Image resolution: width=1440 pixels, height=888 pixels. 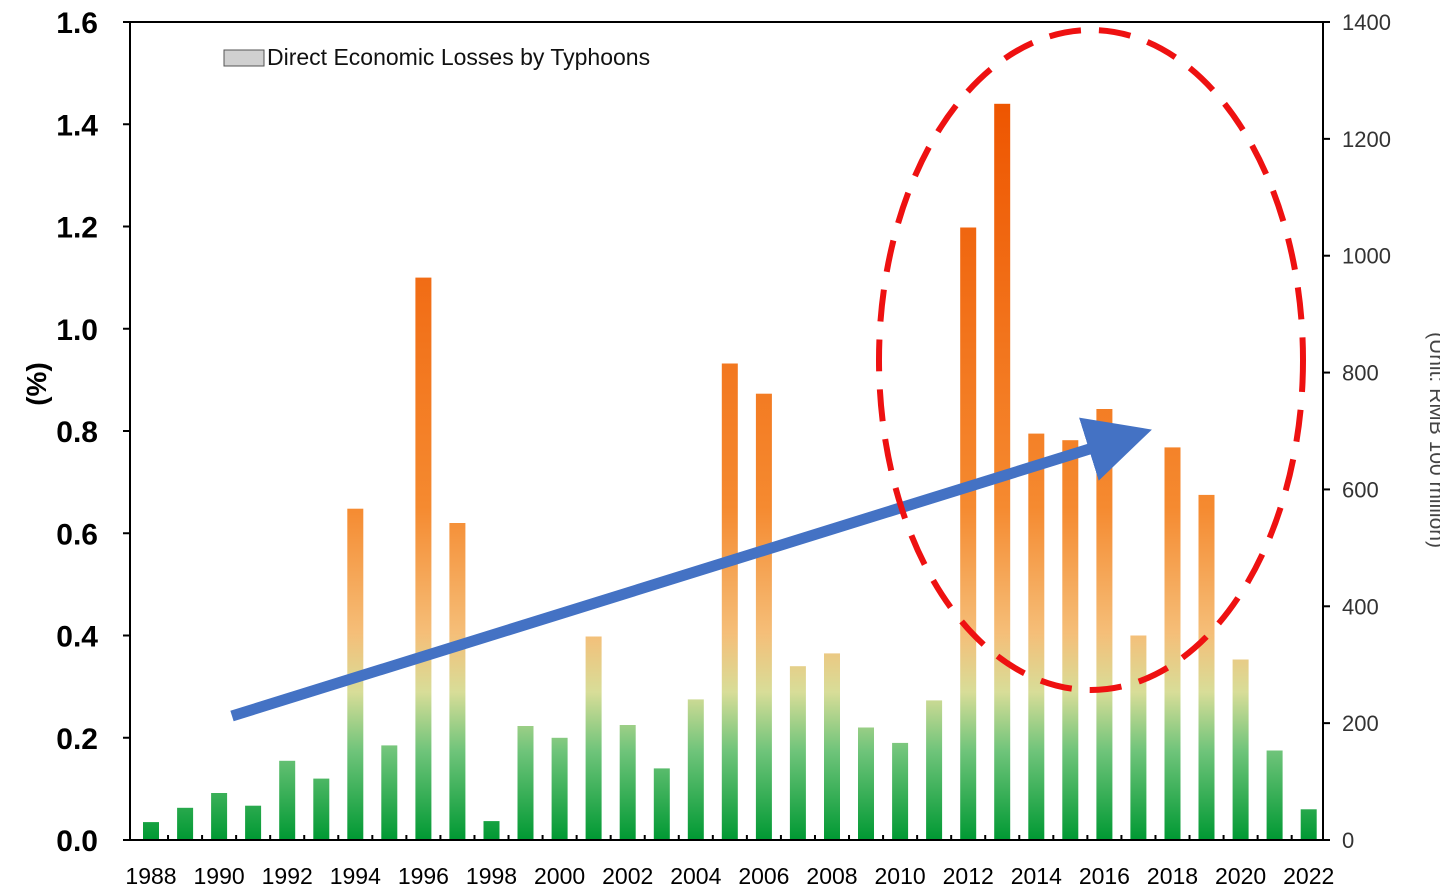 I want to click on right-axis-title: (Unit: RMB 100 million), so click(x=1432, y=440).